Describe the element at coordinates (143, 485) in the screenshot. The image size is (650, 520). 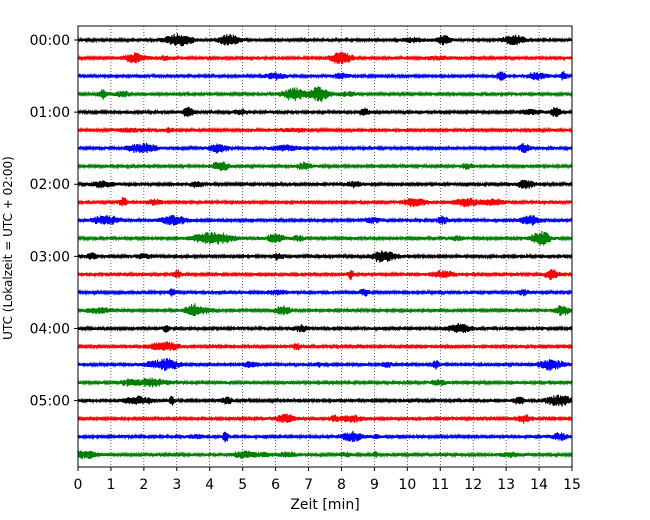
I see `x-tick-label: 2` at that location.